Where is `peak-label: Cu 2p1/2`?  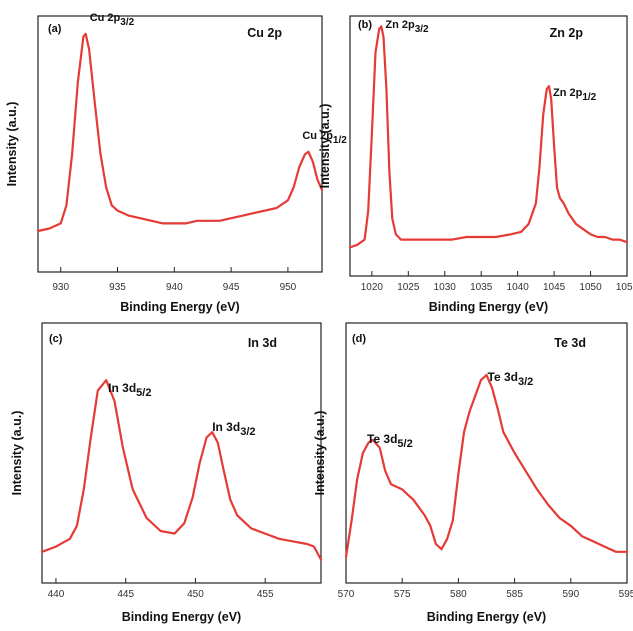 peak-label: Cu 2p1/2 is located at coordinates (324, 138).